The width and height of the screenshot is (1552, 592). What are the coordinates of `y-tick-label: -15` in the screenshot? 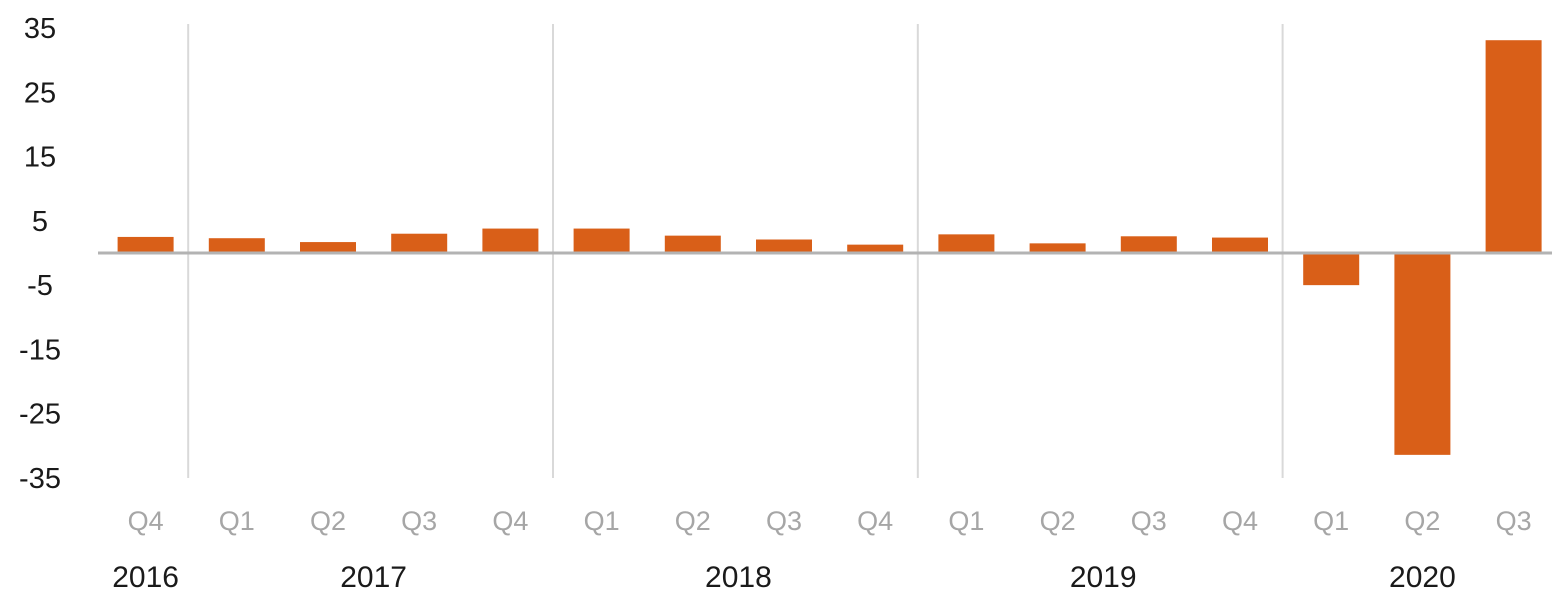 It's located at (40, 350).